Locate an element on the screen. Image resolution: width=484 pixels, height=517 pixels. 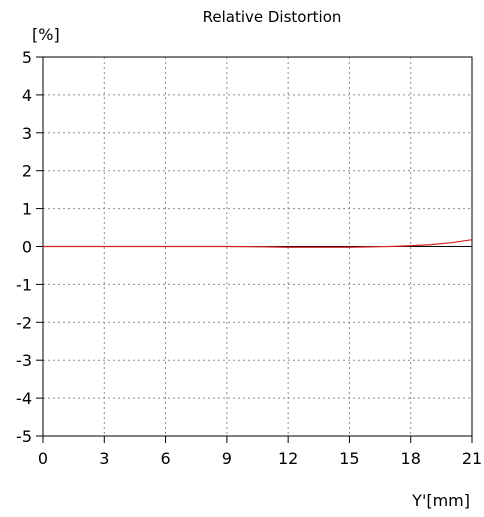
x-tick-label: 6 is located at coordinates (165, 458).